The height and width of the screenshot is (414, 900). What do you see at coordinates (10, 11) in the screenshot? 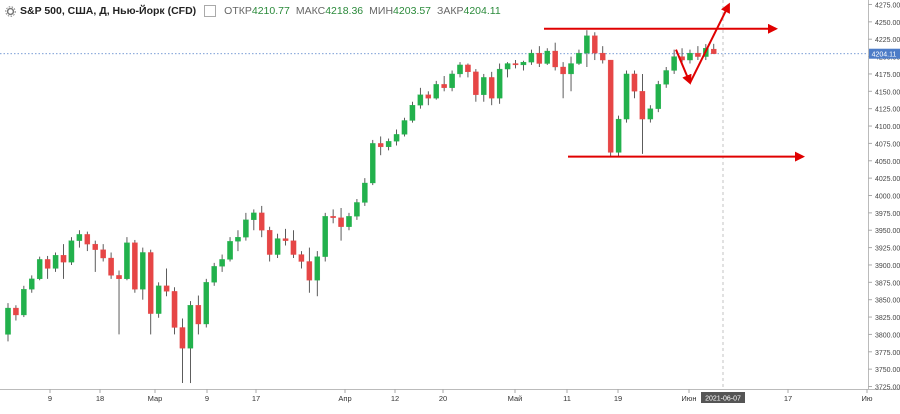
I see `gear-icon` at bounding box center [10, 11].